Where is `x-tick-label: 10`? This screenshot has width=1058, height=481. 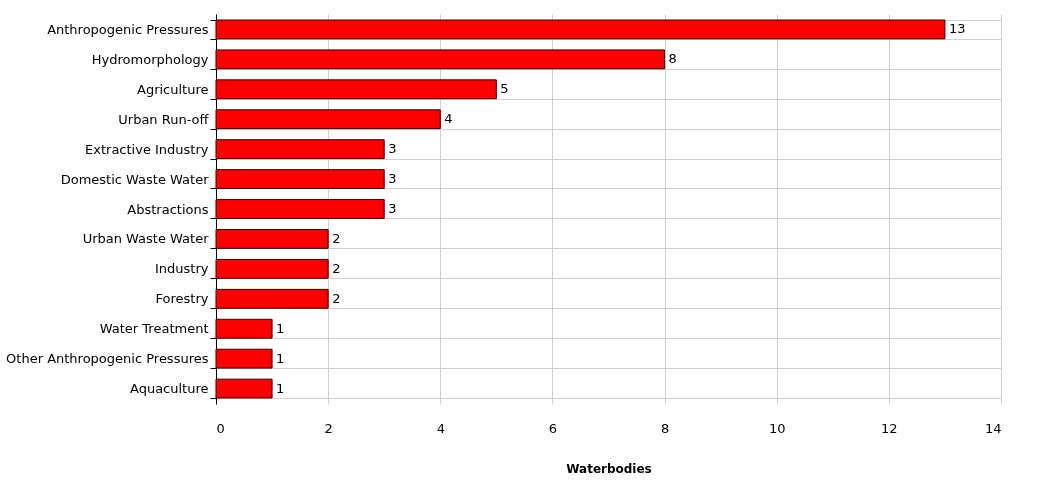 x-tick-label: 10 is located at coordinates (777, 428).